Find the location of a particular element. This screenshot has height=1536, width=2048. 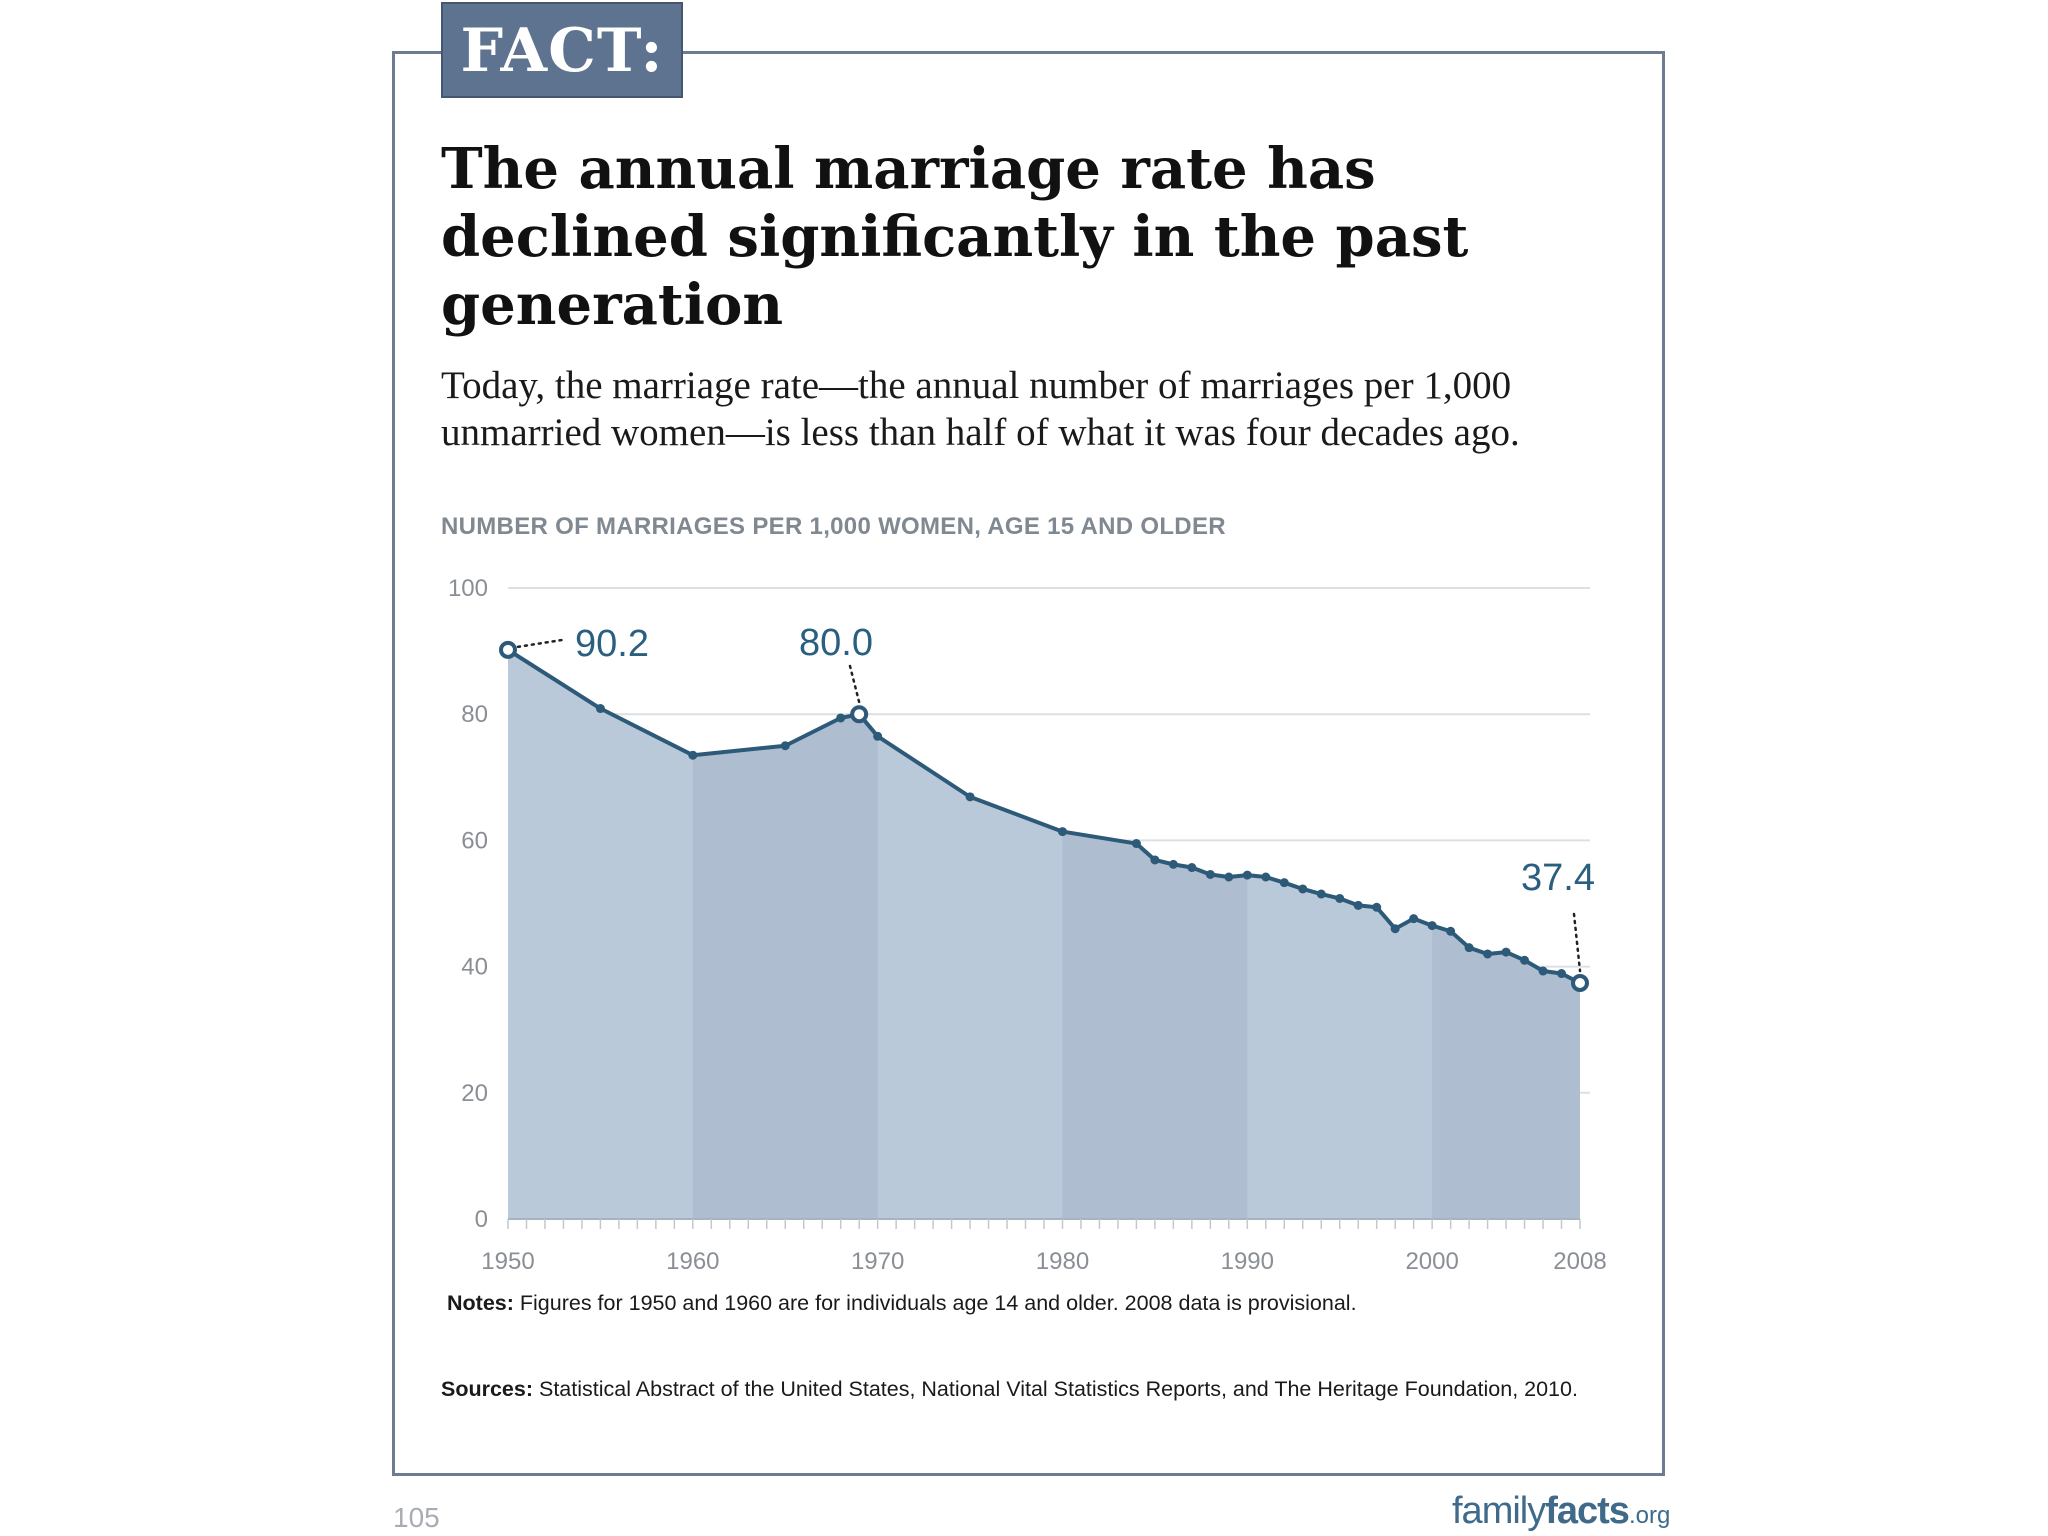

x-tick-labels: 1950 1960 1970 1980 1990 2000 2008 is located at coordinates (1043, 1261).